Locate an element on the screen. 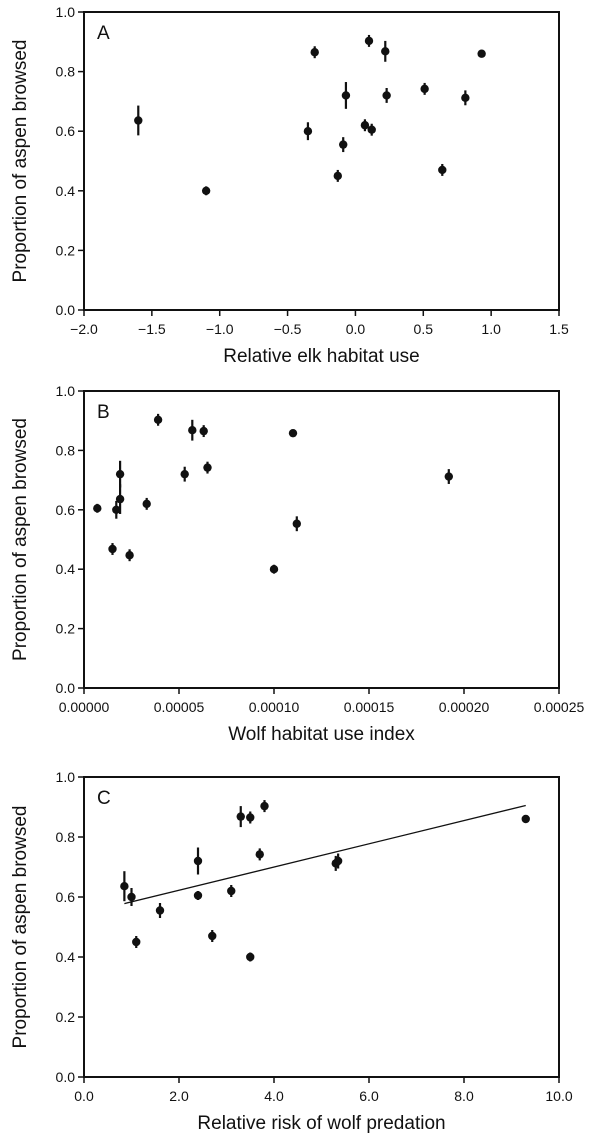 The height and width of the screenshot is (1139, 597). x-tick-label: 0.00025 is located at coordinates (559, 707).